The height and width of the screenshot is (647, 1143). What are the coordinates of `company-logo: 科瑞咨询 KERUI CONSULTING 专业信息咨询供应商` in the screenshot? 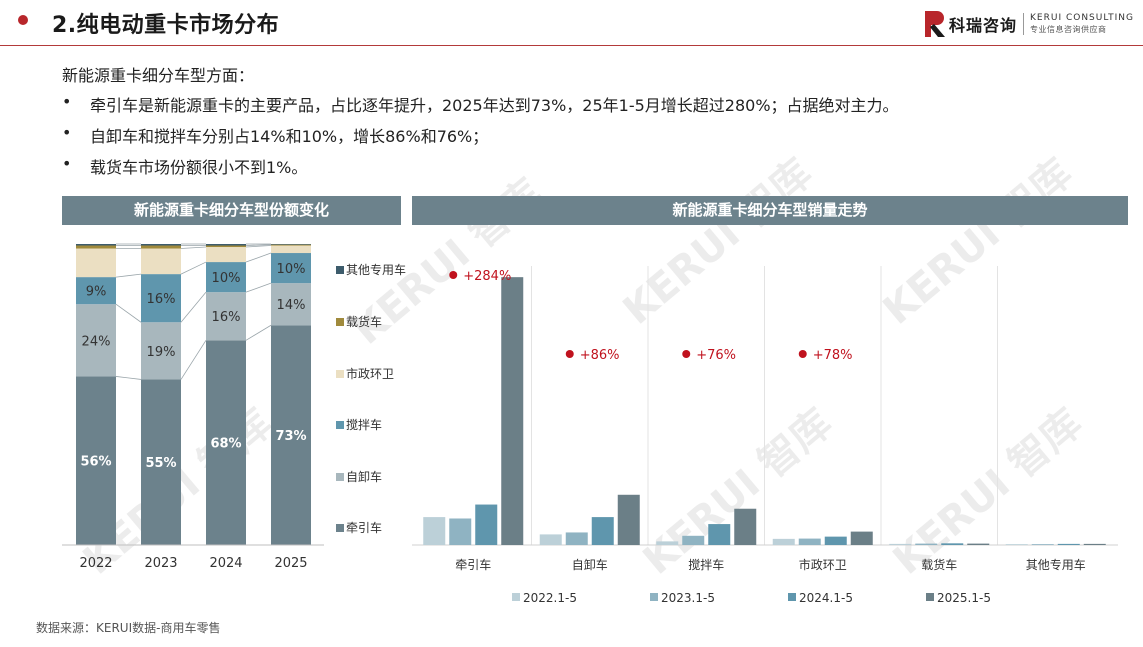 It's located at (1029, 24).